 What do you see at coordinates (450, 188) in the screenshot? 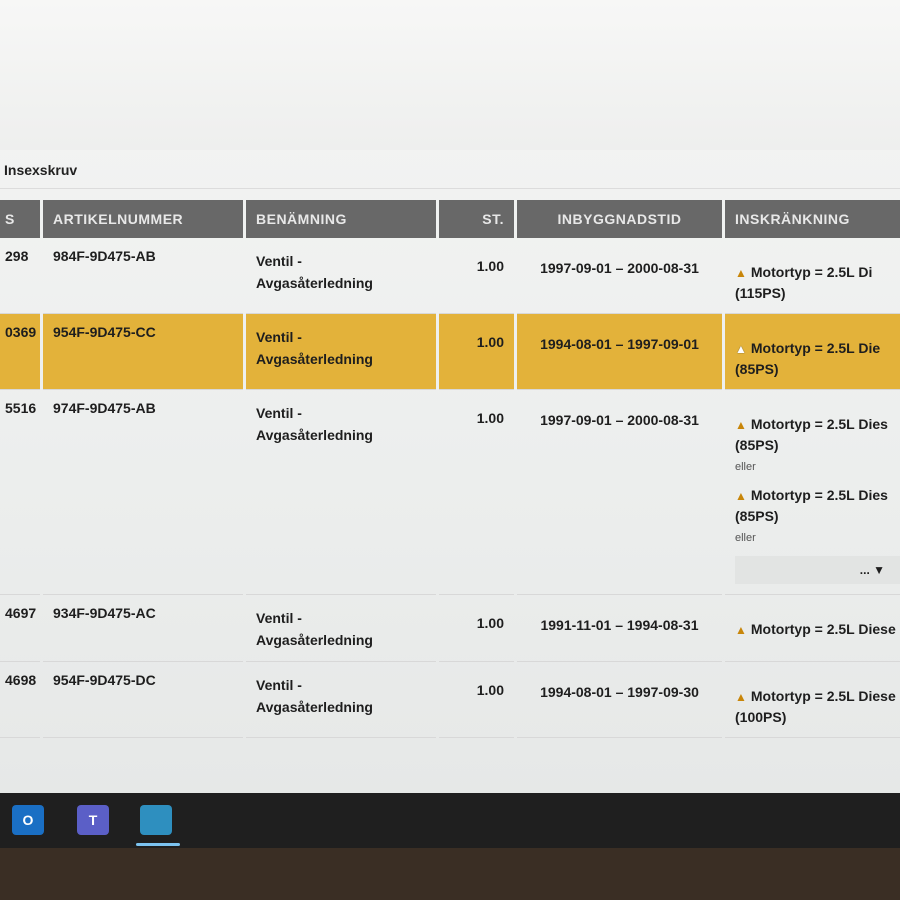
I see `divider` at bounding box center [450, 188].